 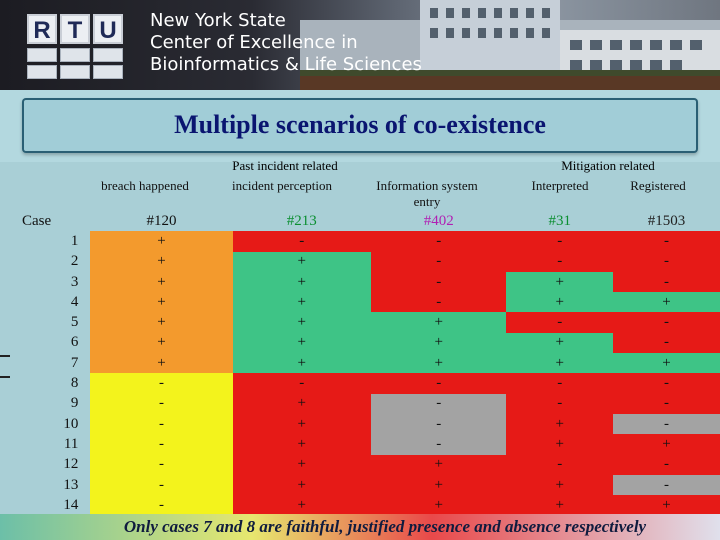 I want to click on case-number: 2, so click(x=74, y=261).